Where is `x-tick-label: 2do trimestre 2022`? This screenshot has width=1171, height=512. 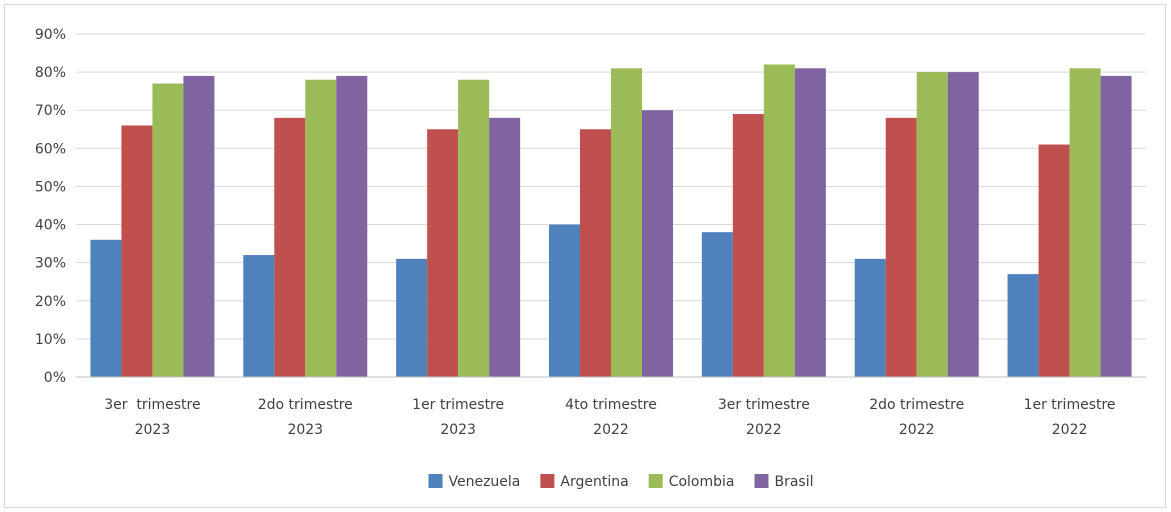 x-tick-label: 2do trimestre 2022 is located at coordinates (916, 417).